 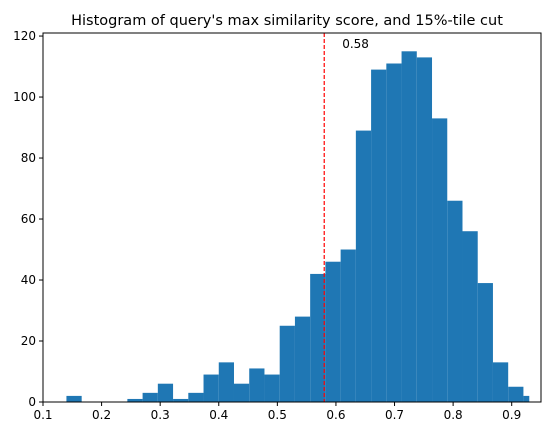 What do you see at coordinates (511, 415) in the screenshot?
I see `x-tick-label: 0.9` at bounding box center [511, 415].